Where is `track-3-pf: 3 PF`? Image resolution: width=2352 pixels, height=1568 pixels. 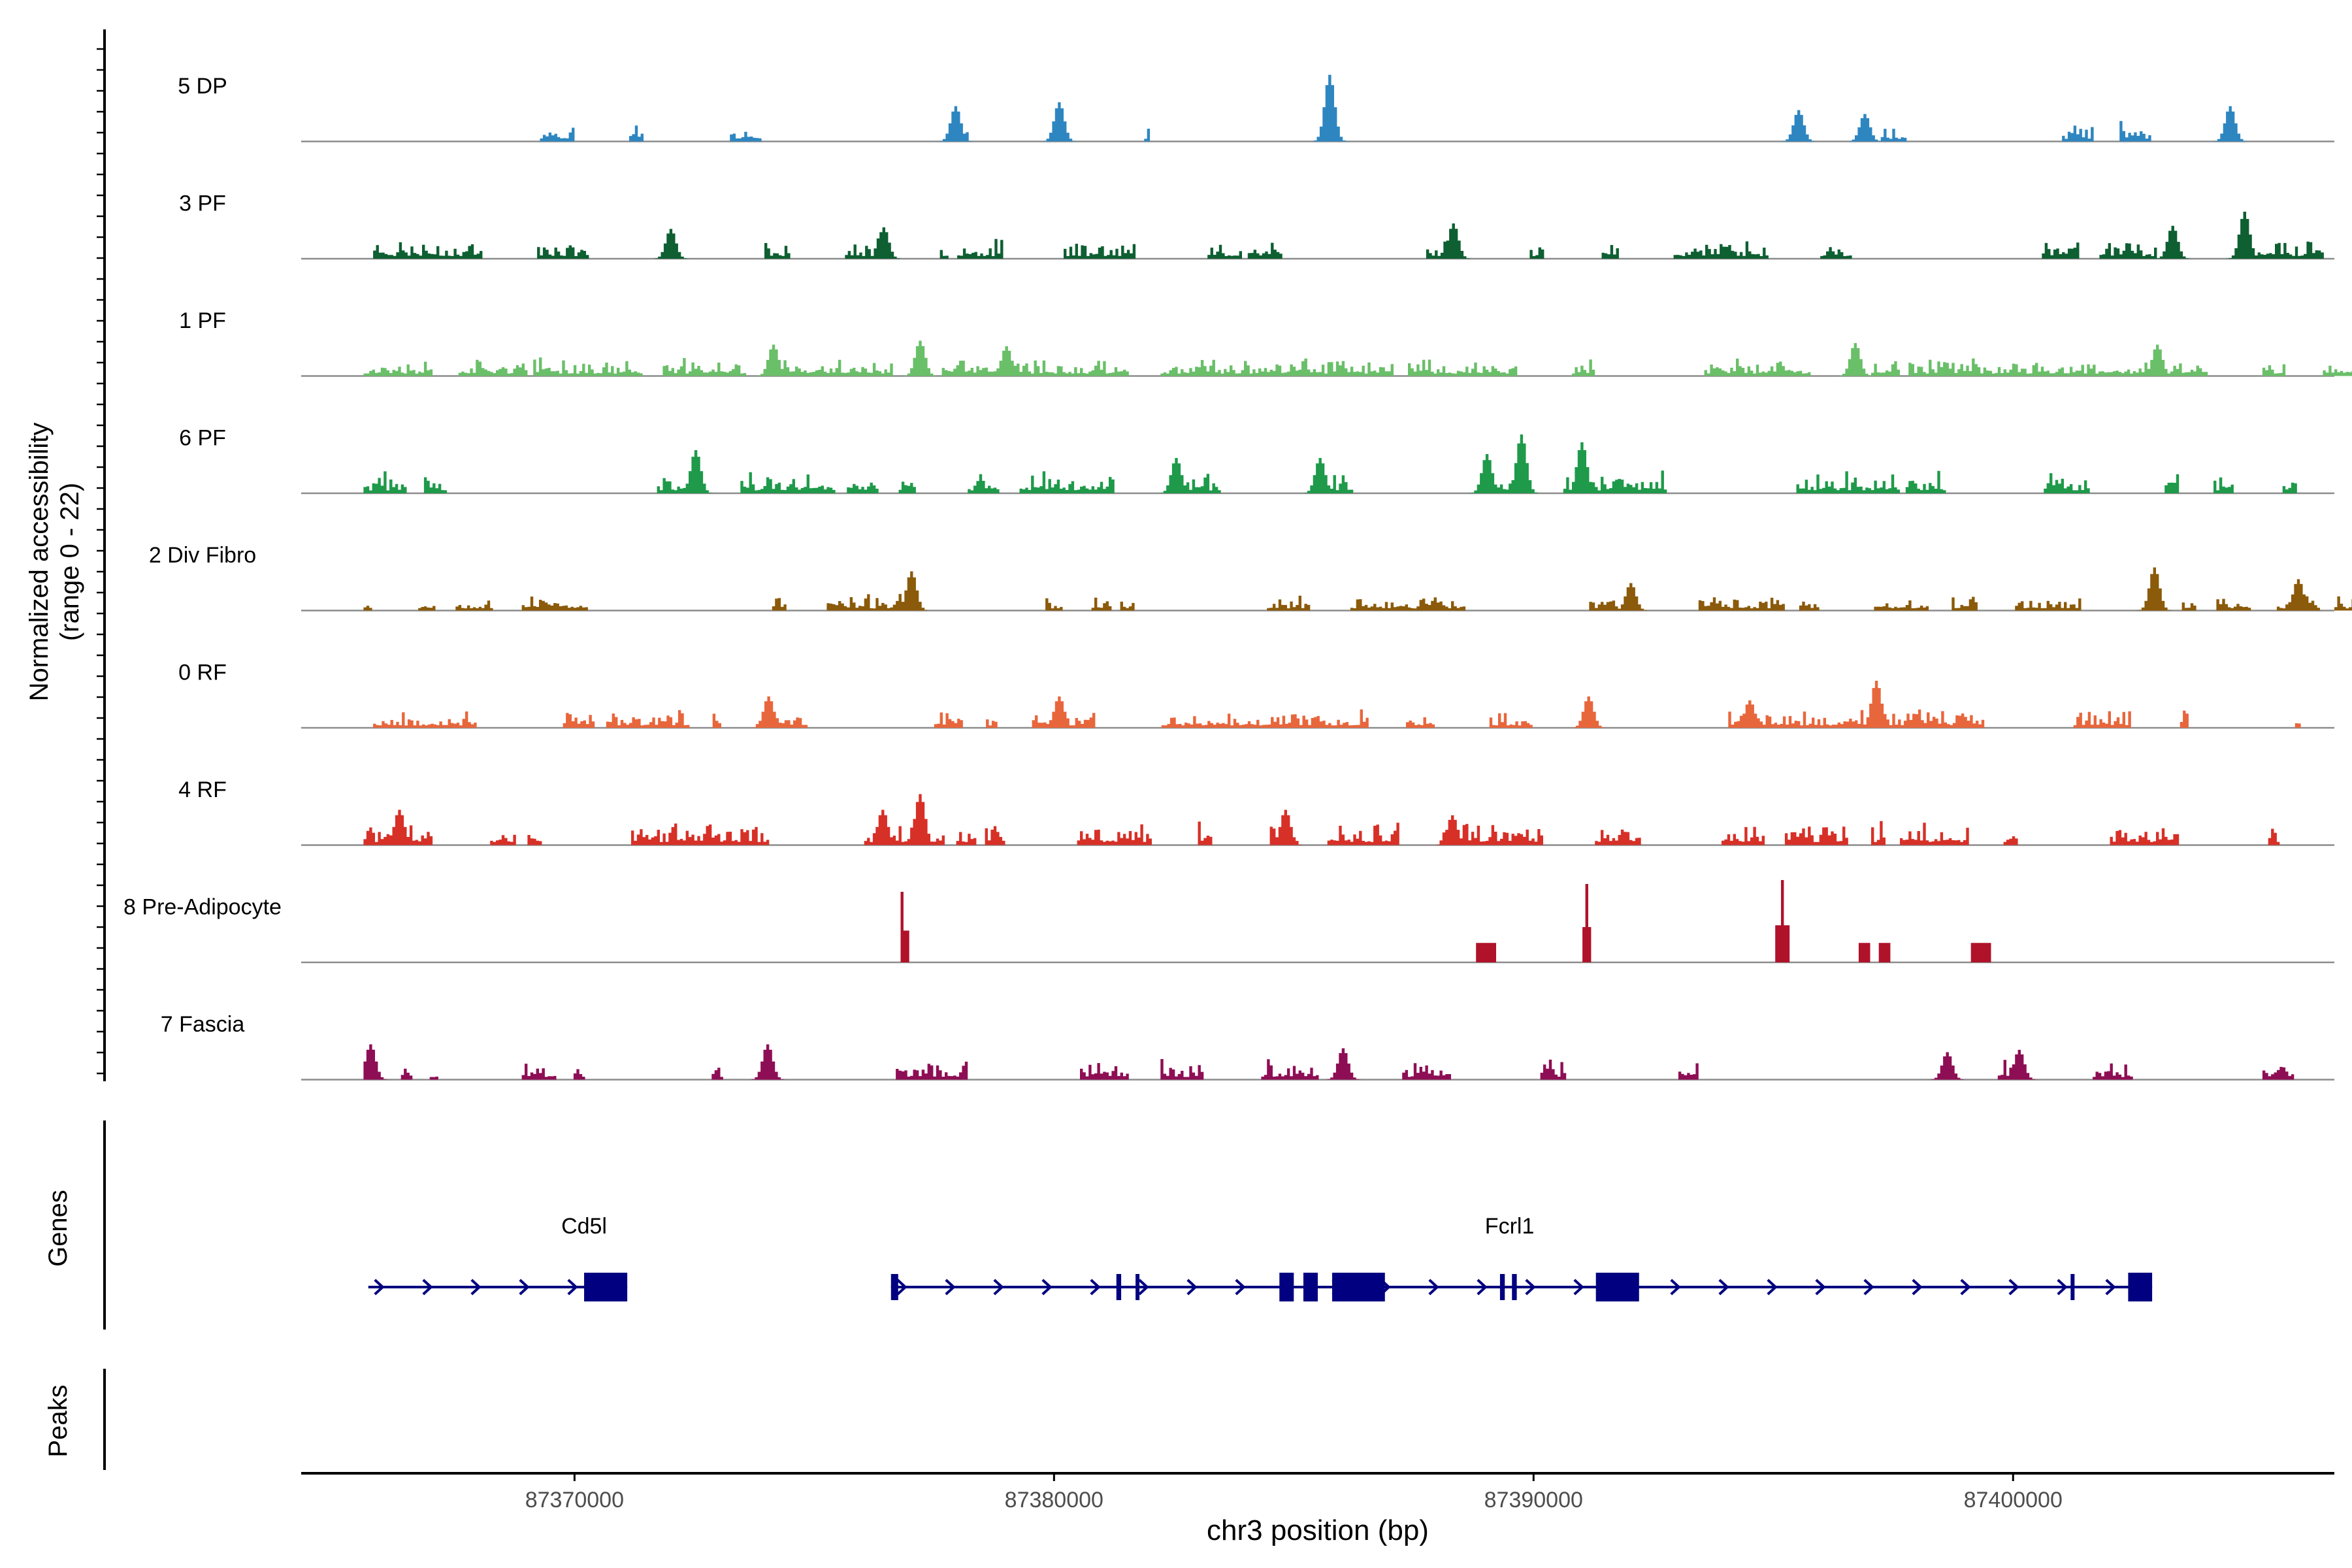
track-3-pf: 3 PF is located at coordinates (1265, 225).